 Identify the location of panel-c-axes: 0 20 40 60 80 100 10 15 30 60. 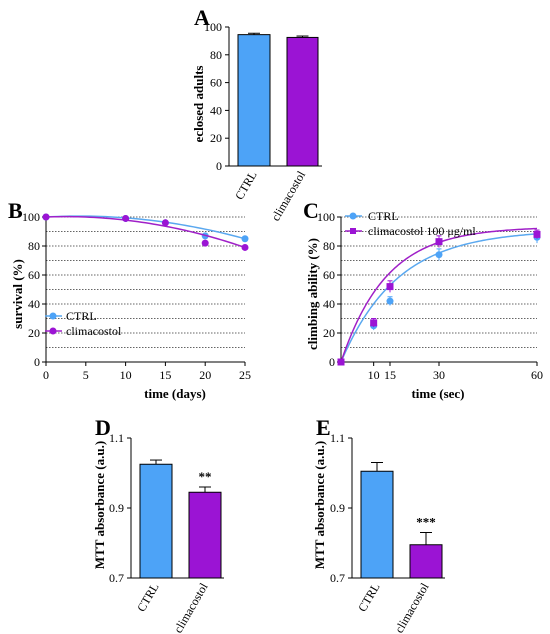
(430, 296).